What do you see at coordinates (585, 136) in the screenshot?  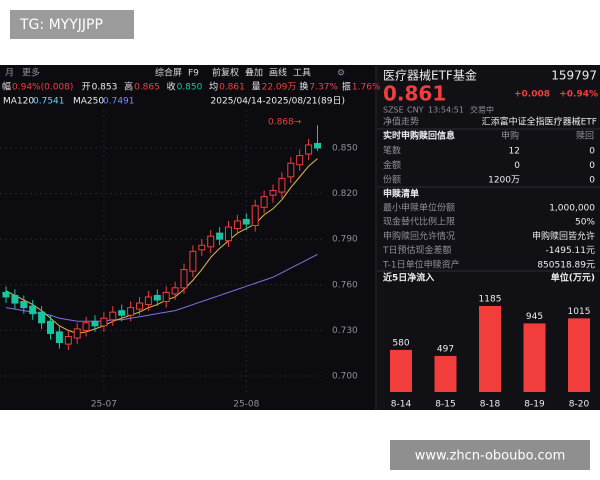 I see `column-header: 赎回` at bounding box center [585, 136].